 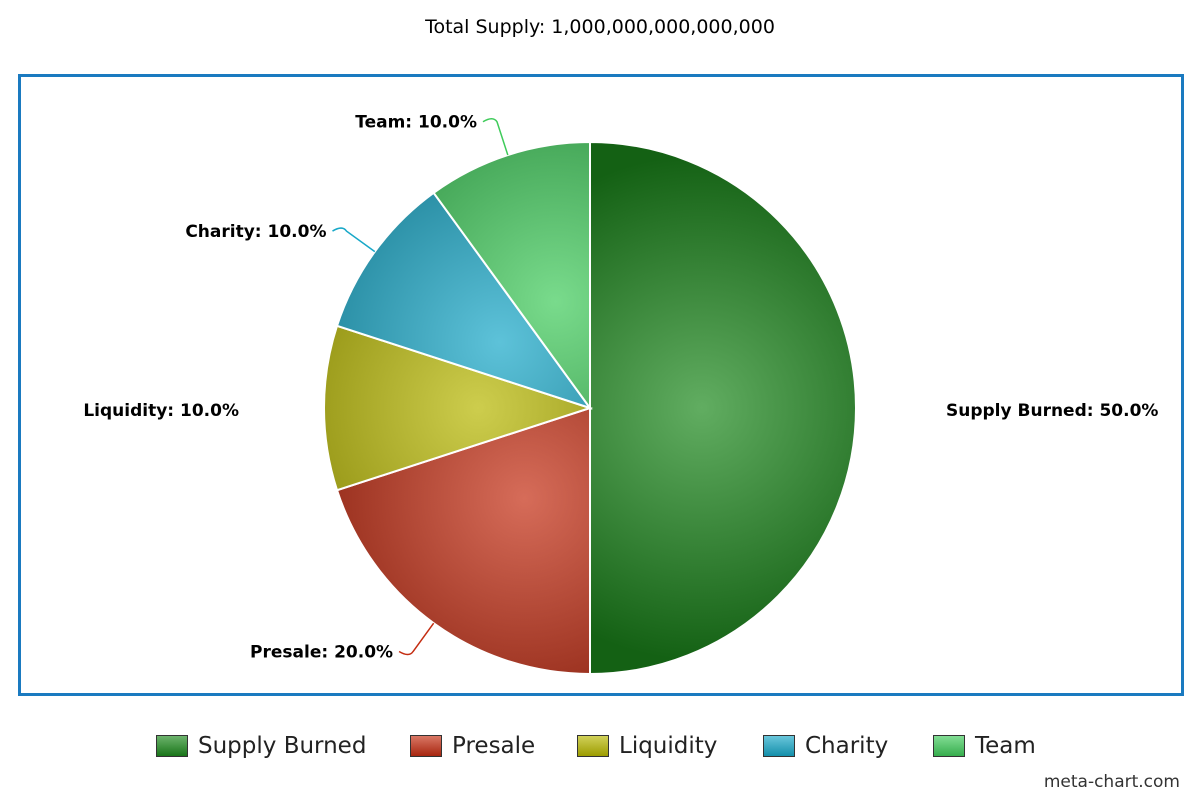 I want to click on pie-slice-charity, so click(x=464, y=300).